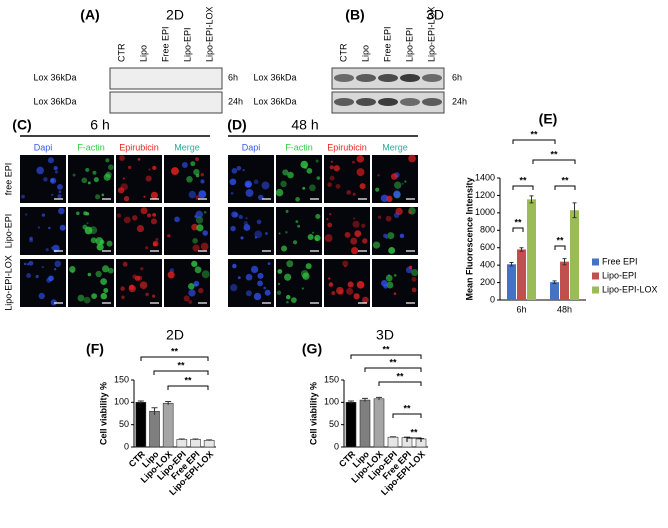 The height and width of the screenshot is (528, 668). I want to click on y-tick-label: 100, so click(121, 402).